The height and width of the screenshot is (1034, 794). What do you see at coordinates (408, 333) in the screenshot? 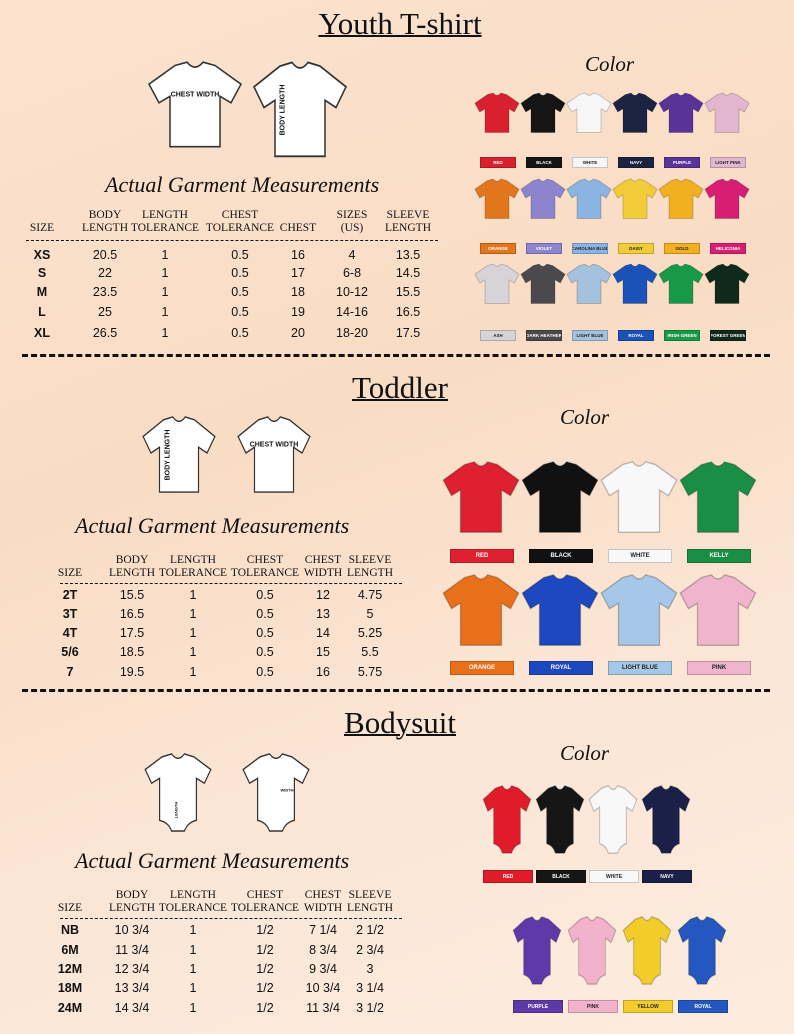
I see `table-cell: 17.5` at bounding box center [408, 333].